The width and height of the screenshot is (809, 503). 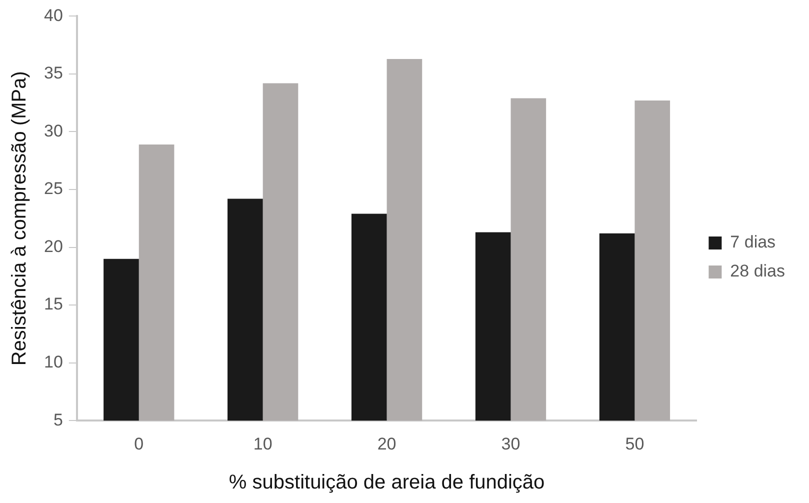 What do you see at coordinates (58, 420) in the screenshot?
I see `y-tick-label: 5` at bounding box center [58, 420].